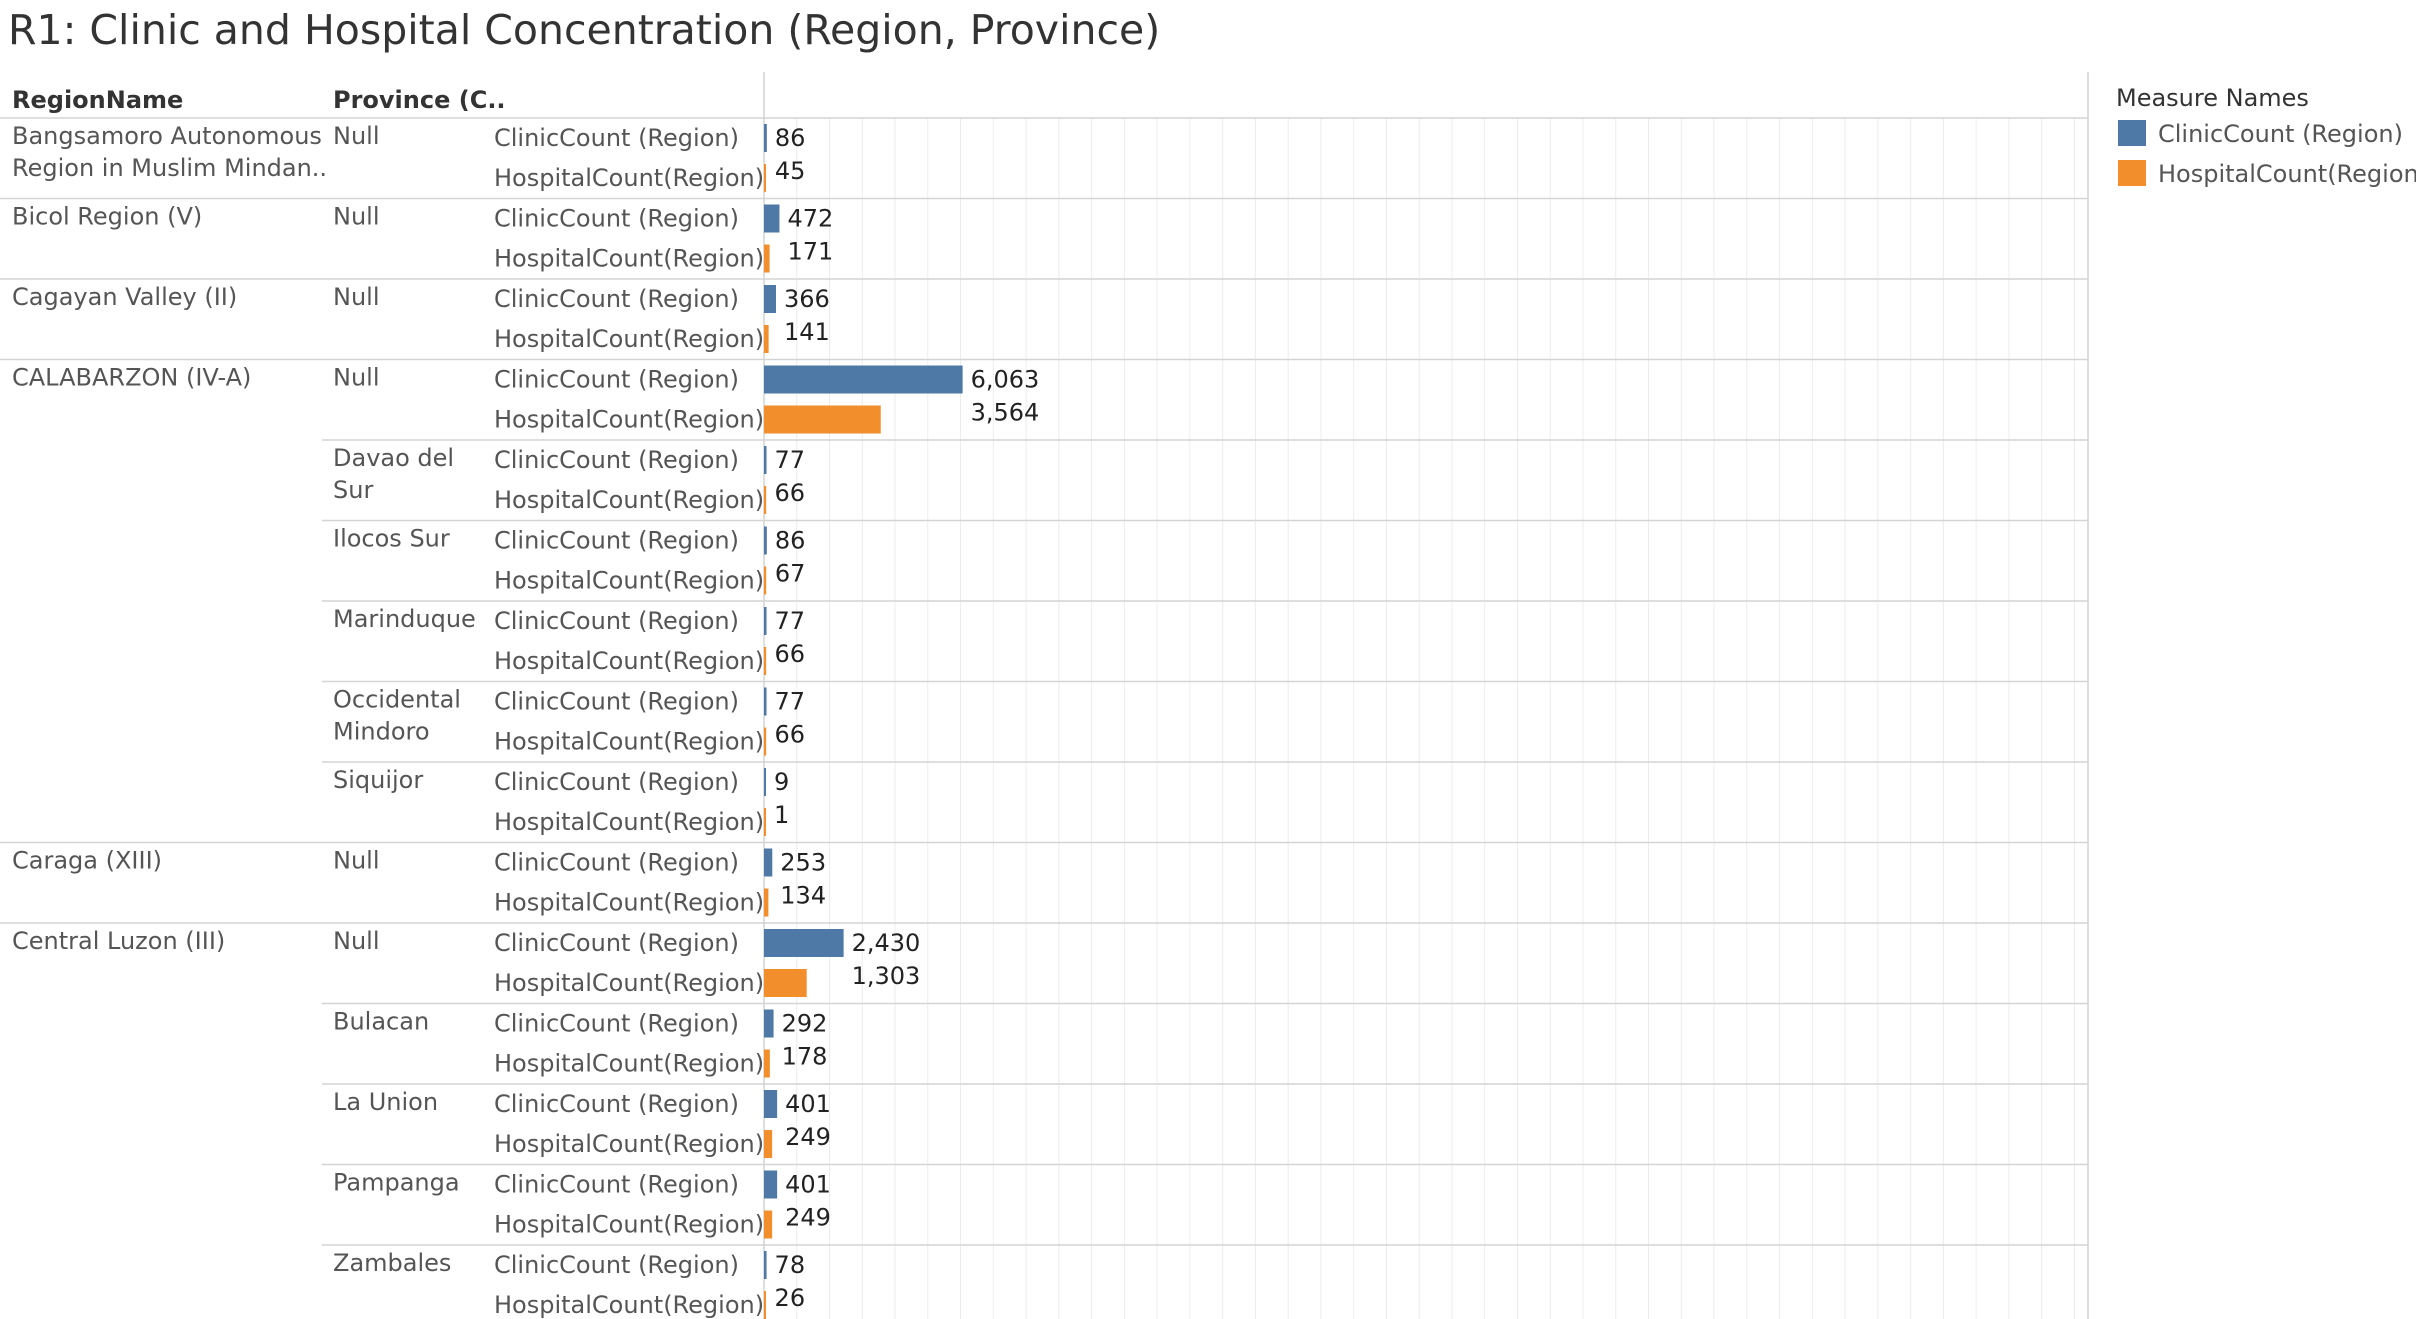 This screenshot has height=1319, width=2416. I want to click on clinic-value-label: 9, so click(781, 782).